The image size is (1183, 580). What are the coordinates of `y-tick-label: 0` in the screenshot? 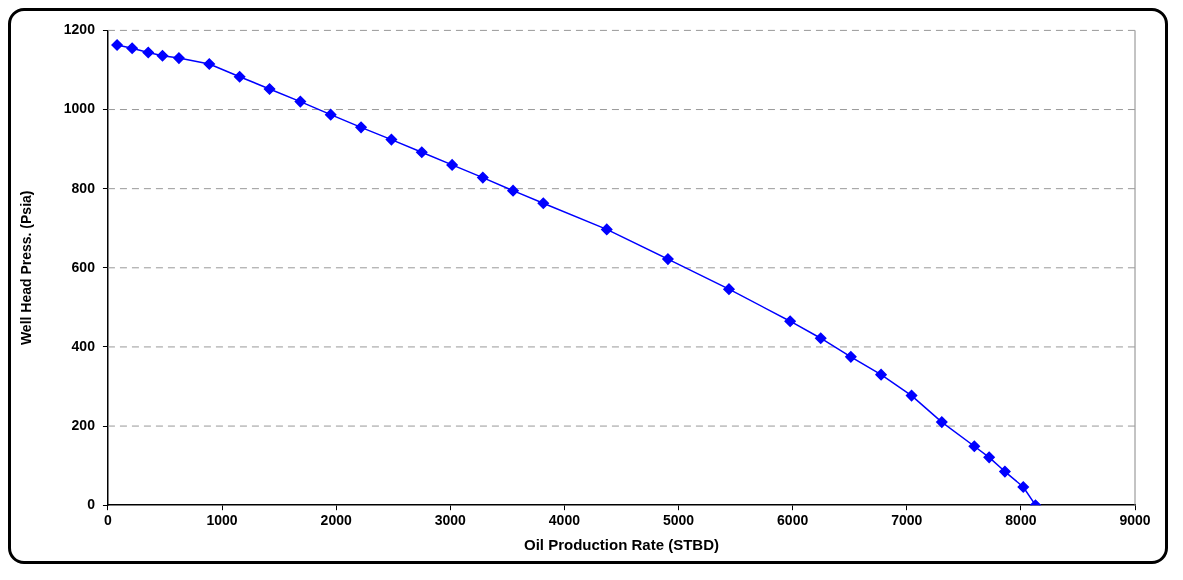 It's located at (91, 504).